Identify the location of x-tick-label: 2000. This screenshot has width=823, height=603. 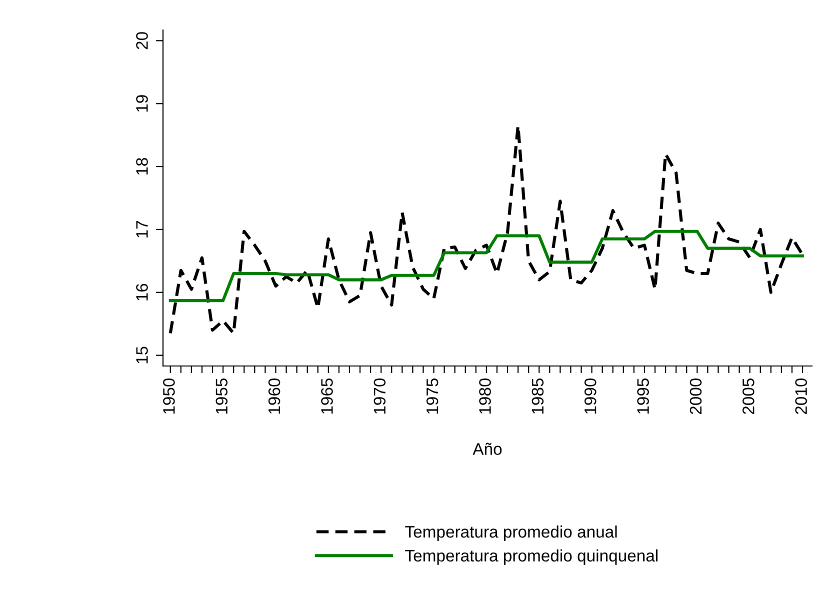
(696, 396).